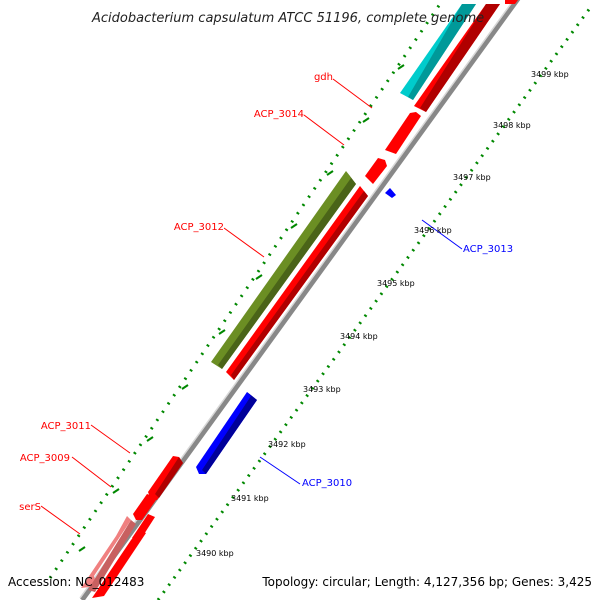 The image size is (600, 600). I want to click on gene-acp3011-shade, so click(169, 477).